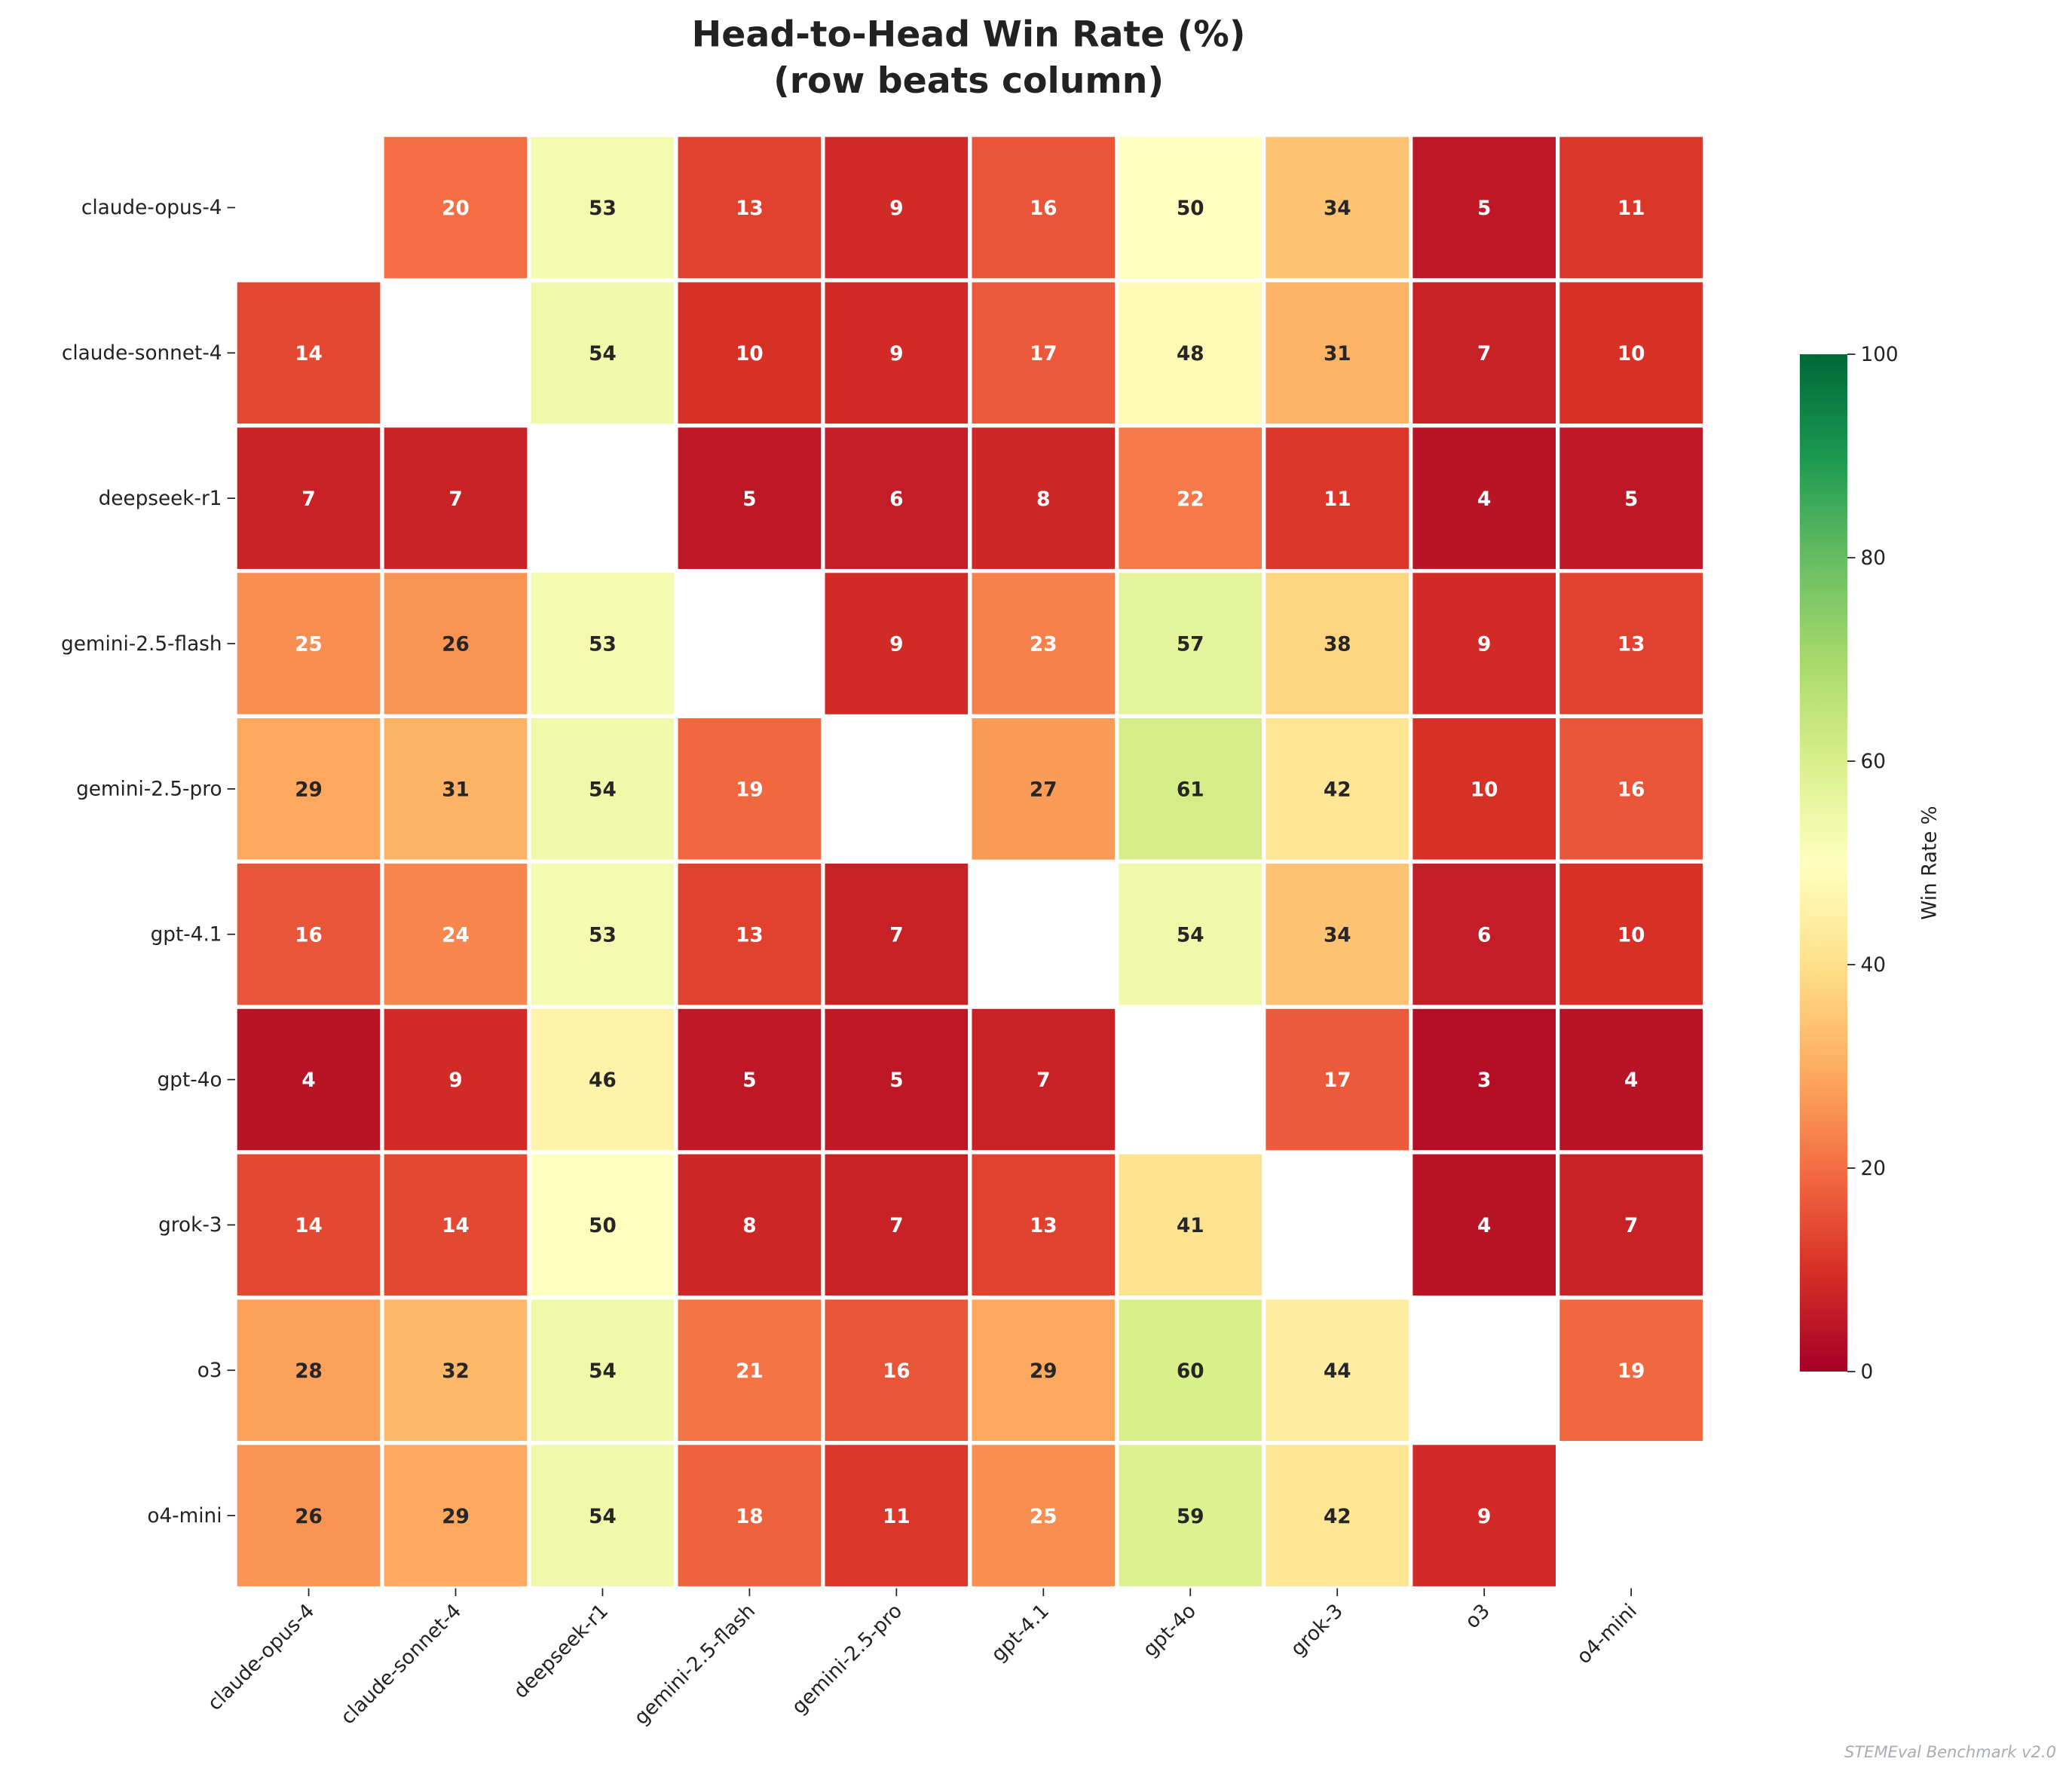  What do you see at coordinates (561, 1651) in the screenshot?
I see `column-tick-label: deepseek-r1` at bounding box center [561, 1651].